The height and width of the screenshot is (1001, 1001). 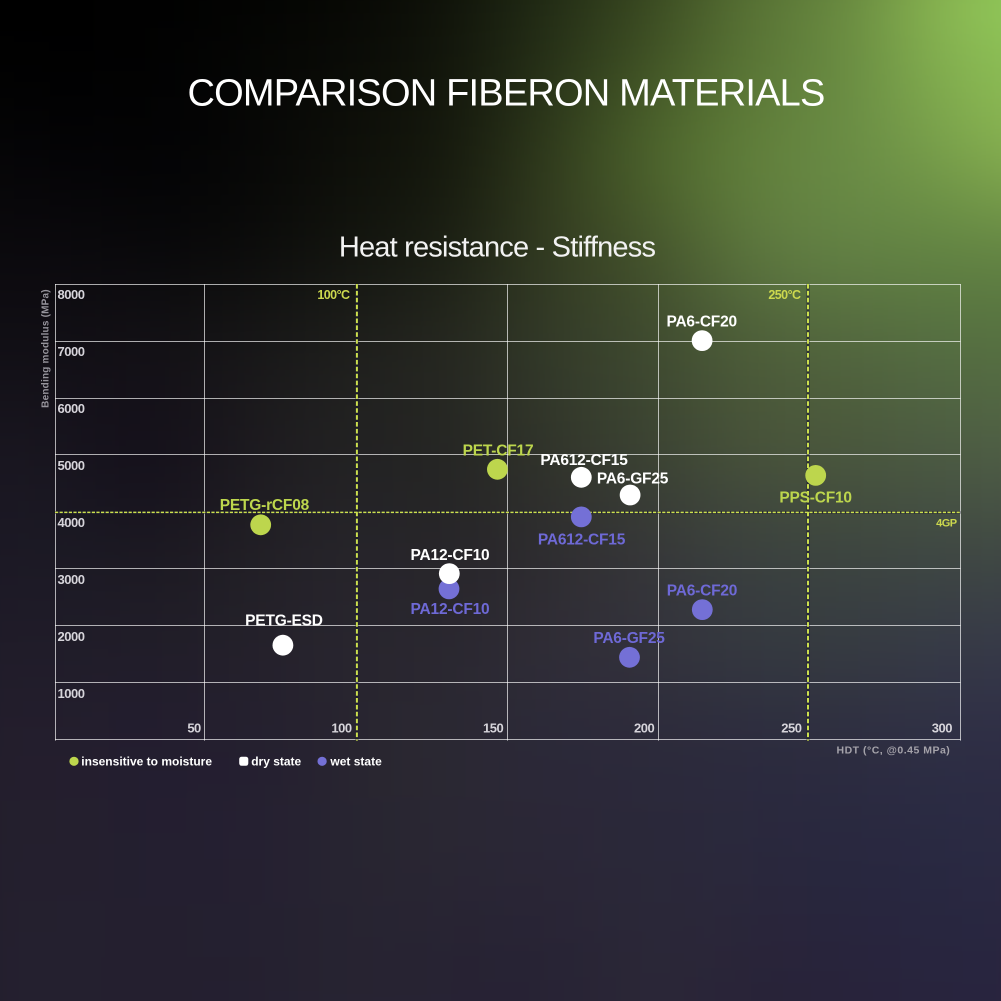 What do you see at coordinates (71, 693) in the screenshot?
I see `svg-text: 1000` at bounding box center [71, 693].